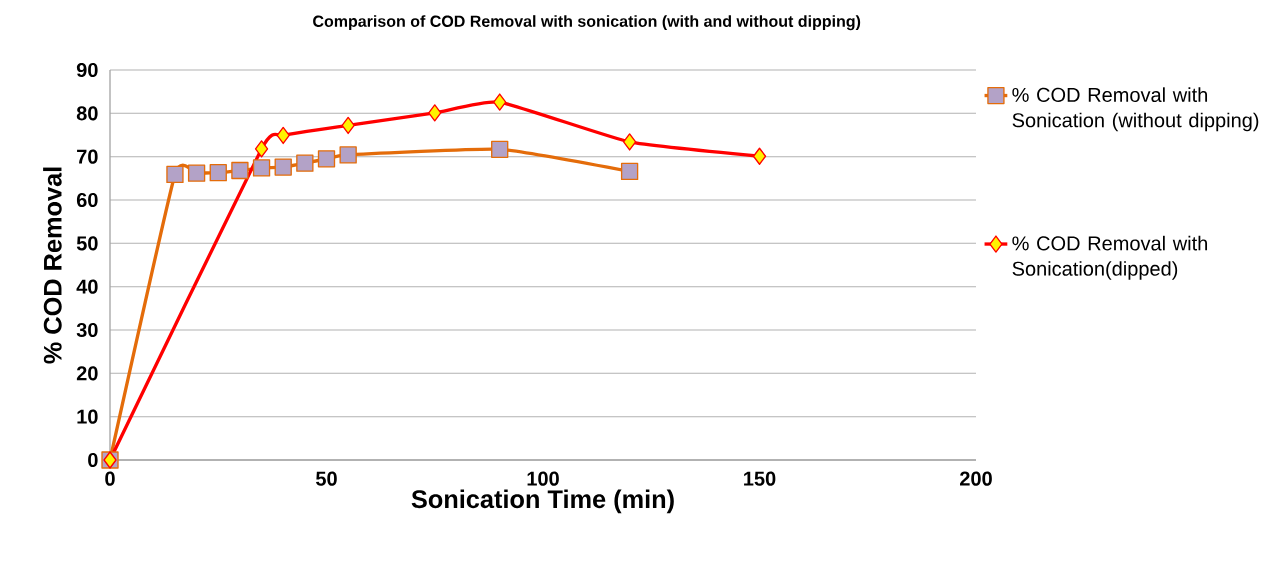  What do you see at coordinates (87, 416) in the screenshot?
I see `y-tick-label: 10` at bounding box center [87, 416].